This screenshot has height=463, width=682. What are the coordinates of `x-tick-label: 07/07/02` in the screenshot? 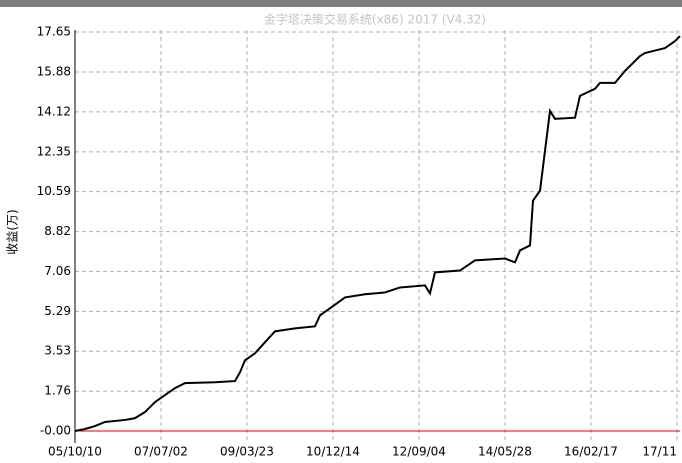 It's located at (161, 452).